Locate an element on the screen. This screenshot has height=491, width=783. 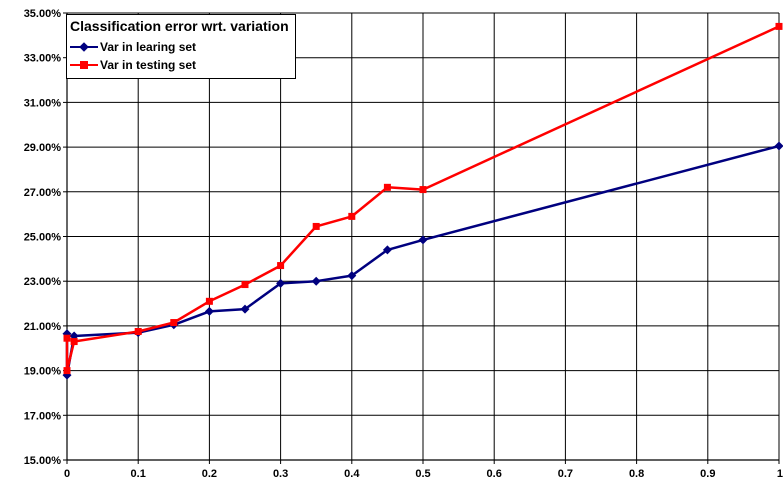
x-tick-label: 0.4 is located at coordinates (352, 474).